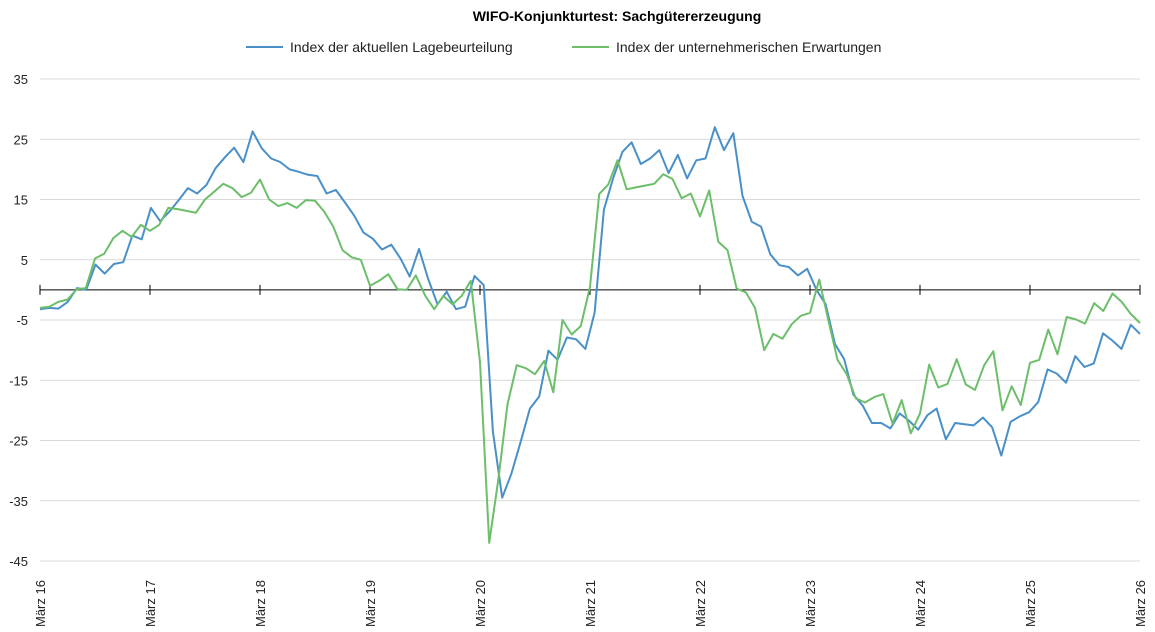  Describe the element at coordinates (260, 603) in the screenshot. I see `x-tick-label: März 18` at that location.